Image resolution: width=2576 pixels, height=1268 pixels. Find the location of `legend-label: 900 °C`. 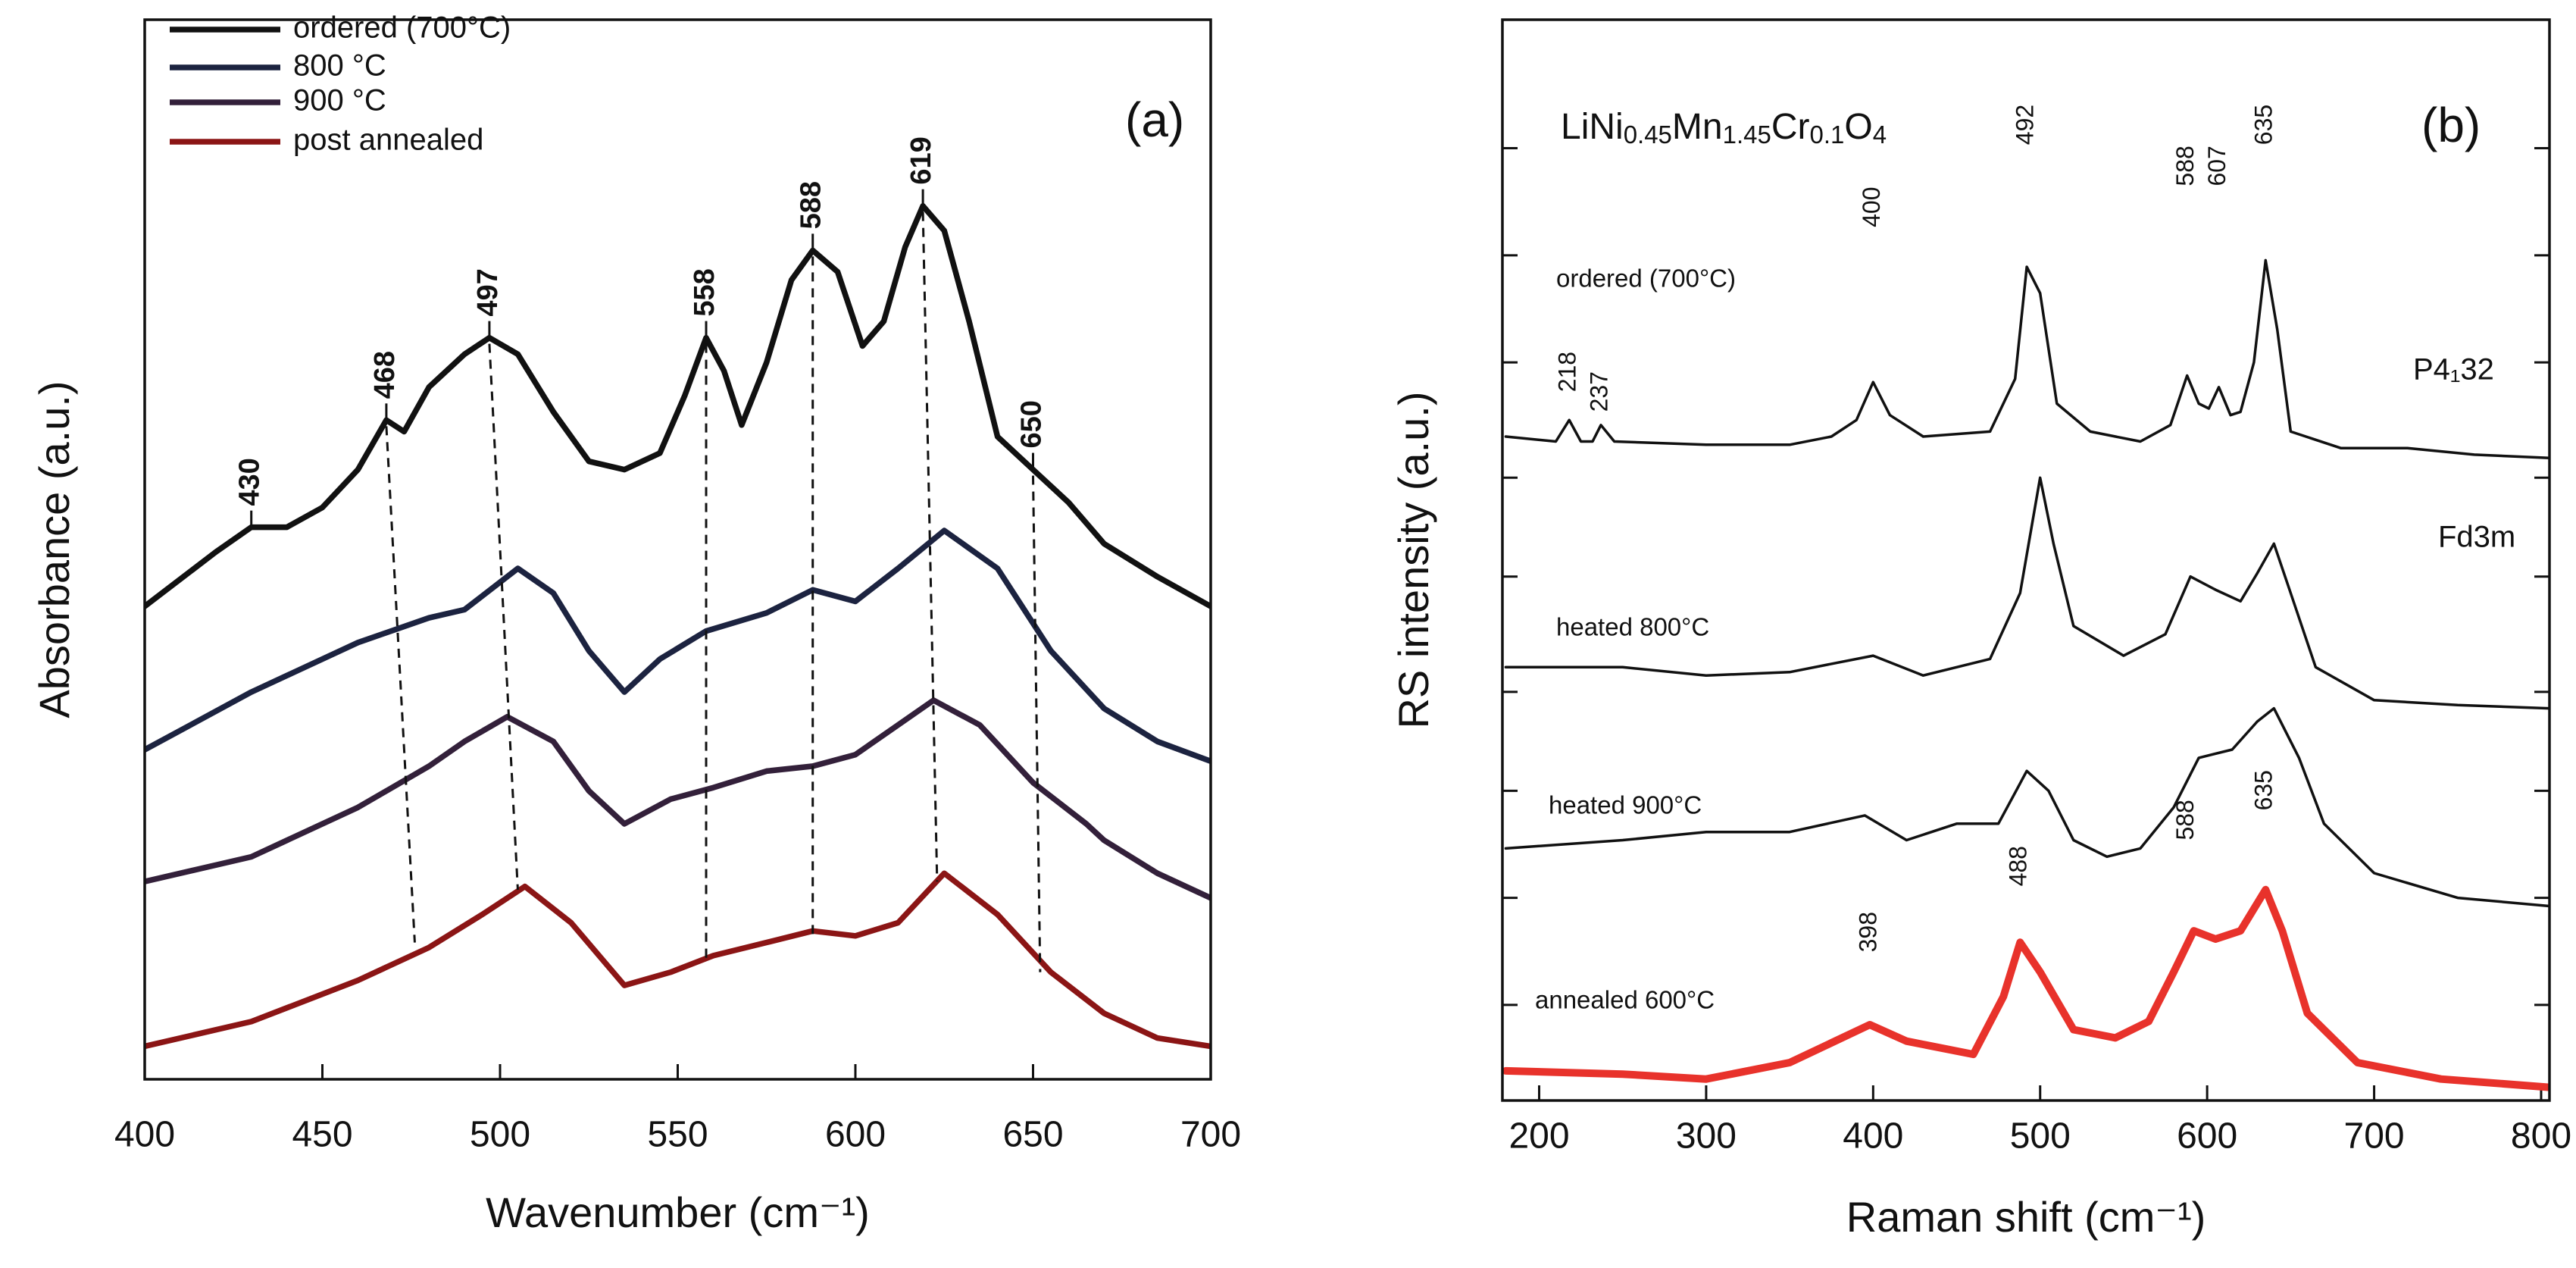

legend-label: 900 °C is located at coordinates (339, 101).